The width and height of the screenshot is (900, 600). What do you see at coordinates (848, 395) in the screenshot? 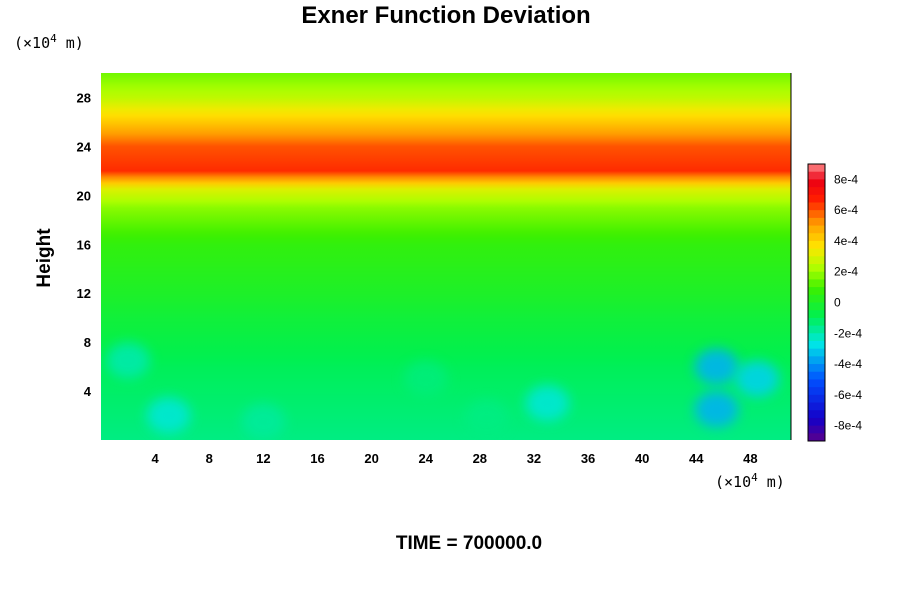
I see `colorbar-tick-label: -6e-4` at bounding box center [848, 395].